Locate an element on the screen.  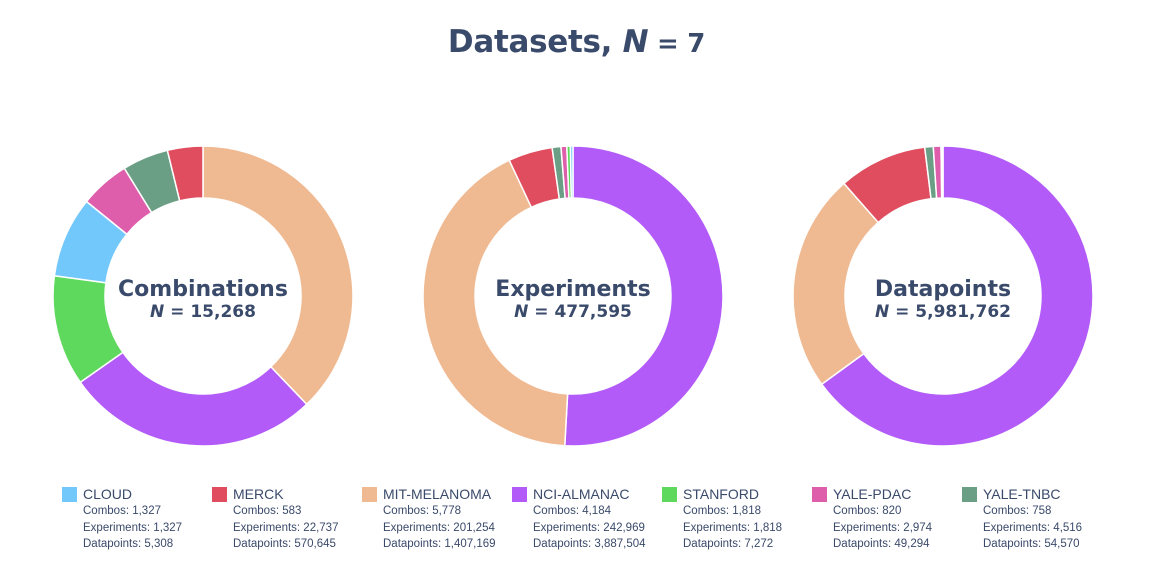
donut-center-n: N = 15,268 is located at coordinates (203, 312).